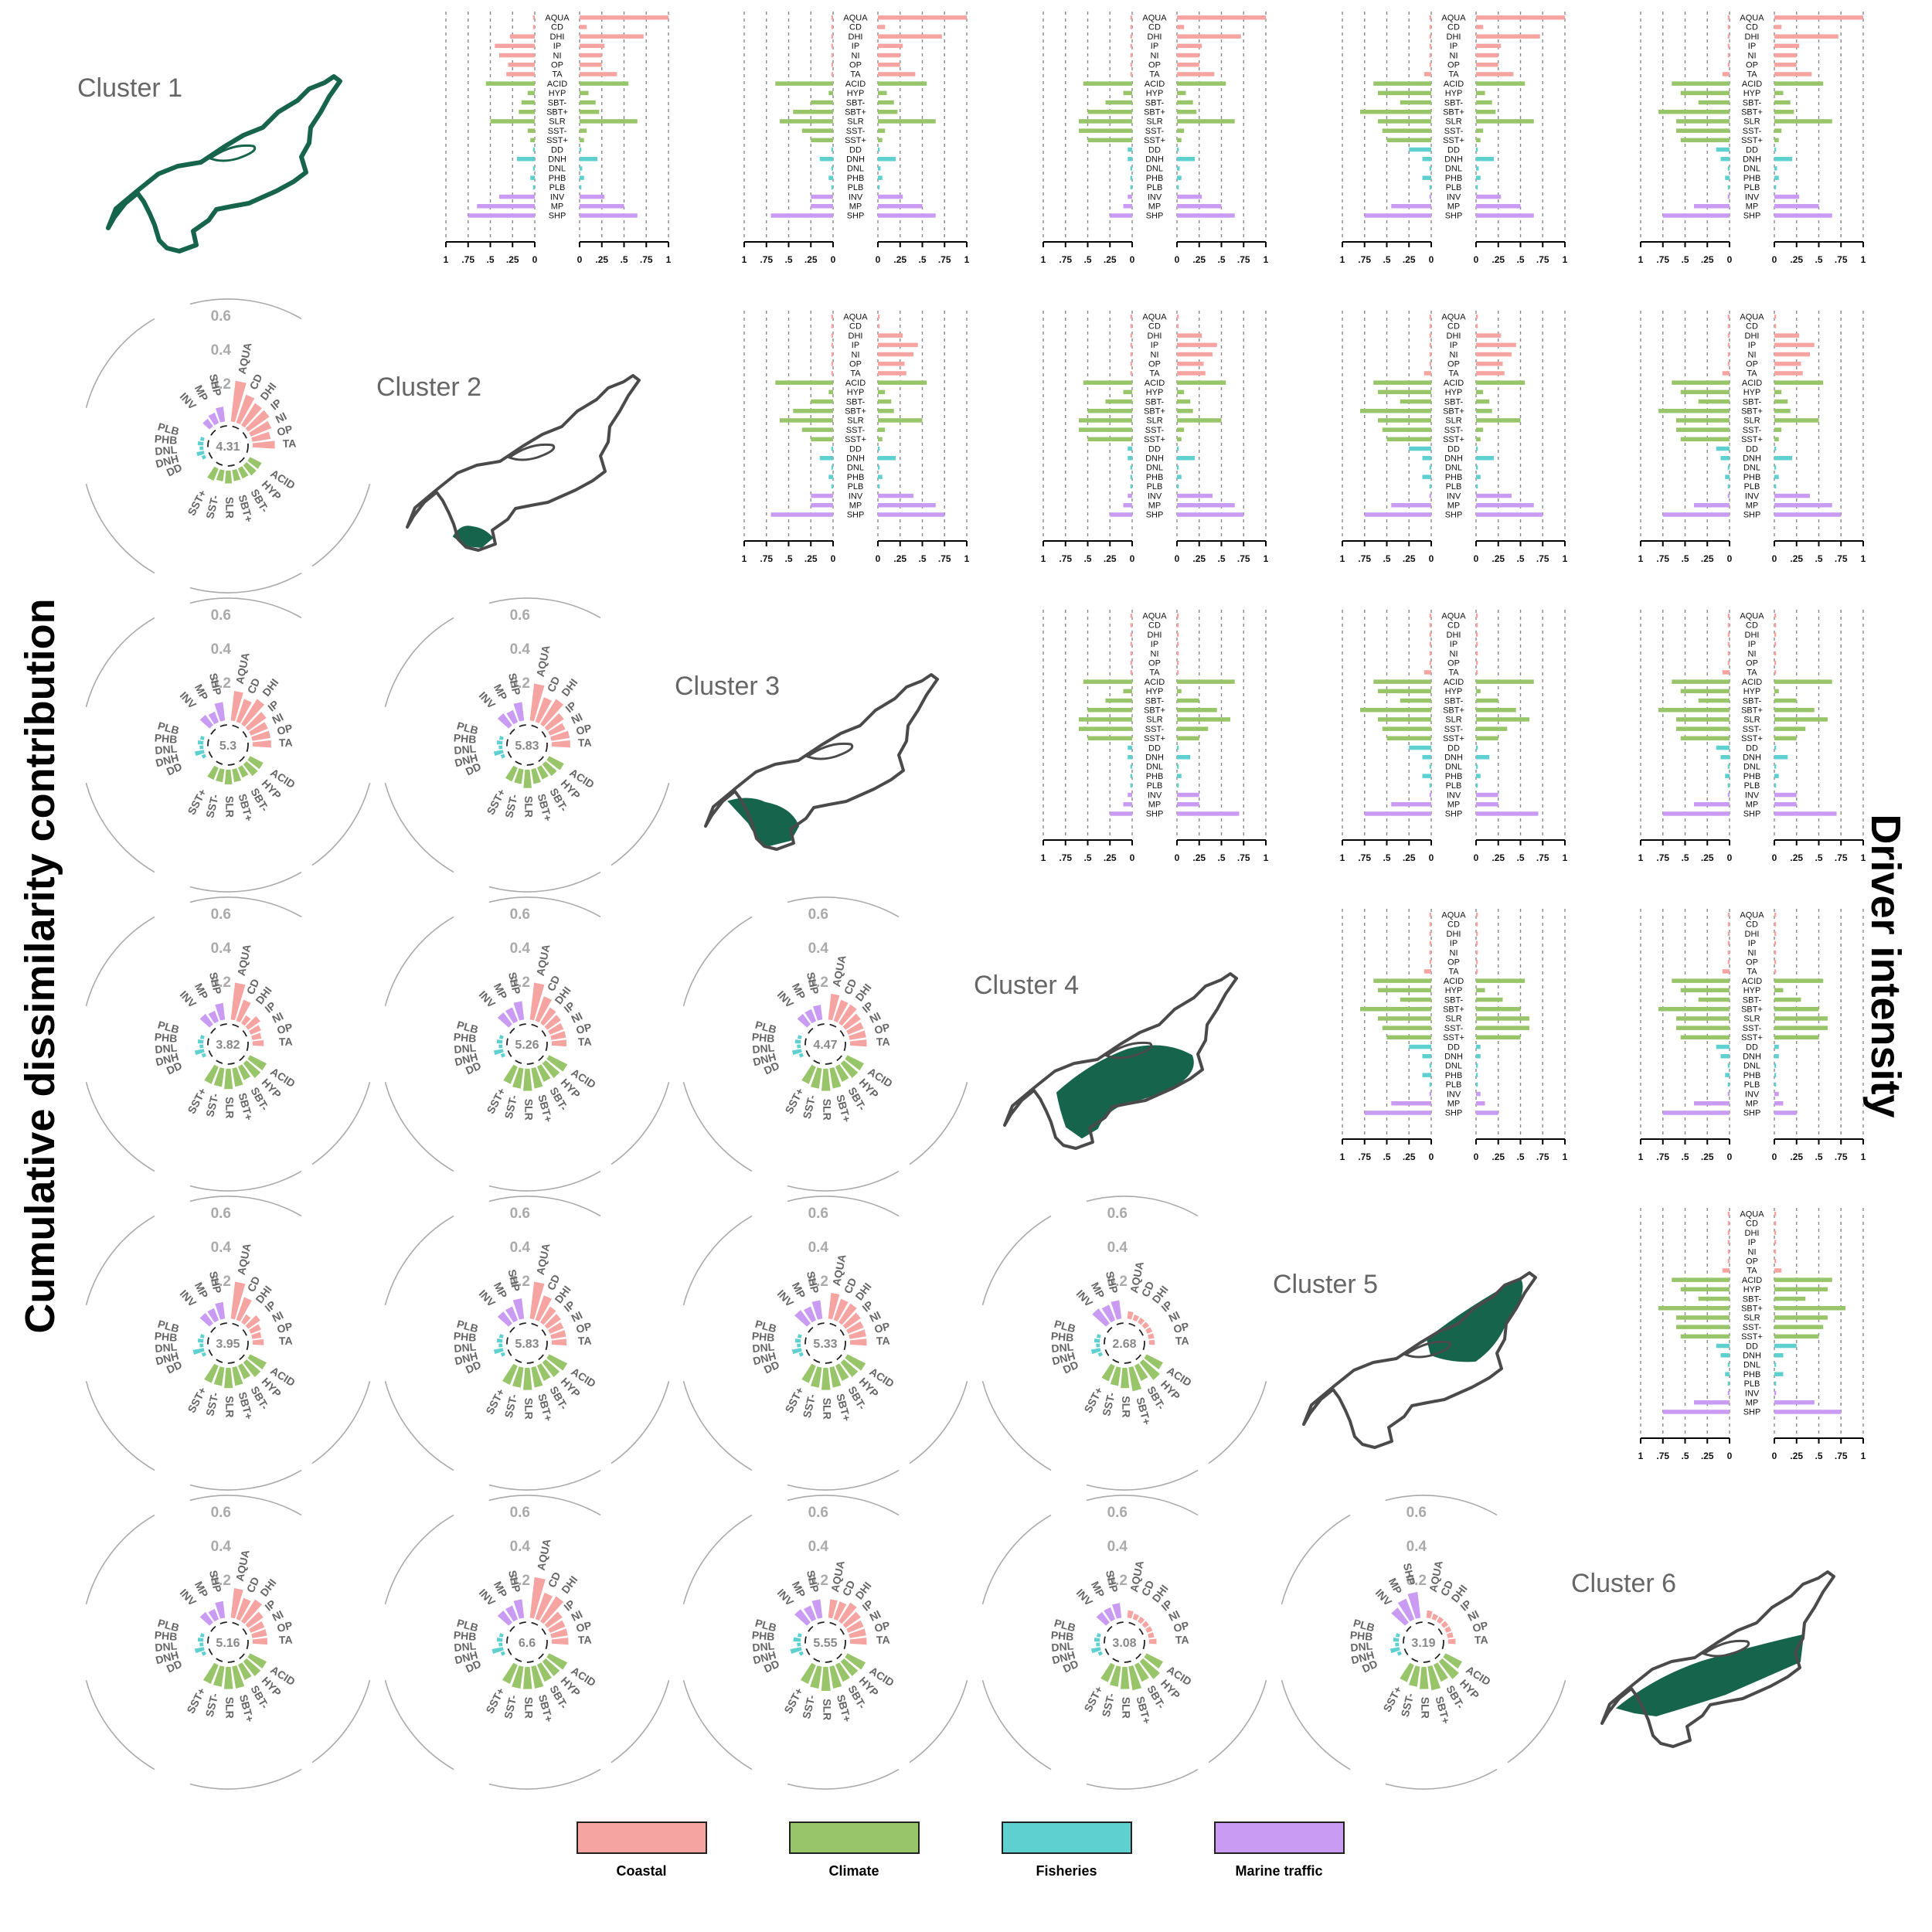 The image size is (1932, 1932). Describe the element at coordinates (474, 1666) in the screenshot. I see `radial-driver-label: DD` at that location.